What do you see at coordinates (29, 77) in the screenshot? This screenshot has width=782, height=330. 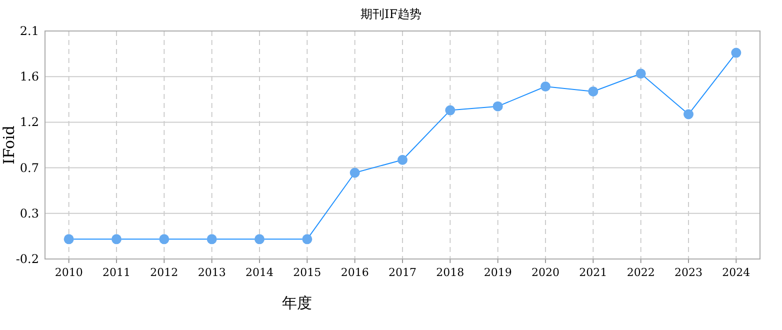 I see `y-tick-label: 1.6` at bounding box center [29, 77].